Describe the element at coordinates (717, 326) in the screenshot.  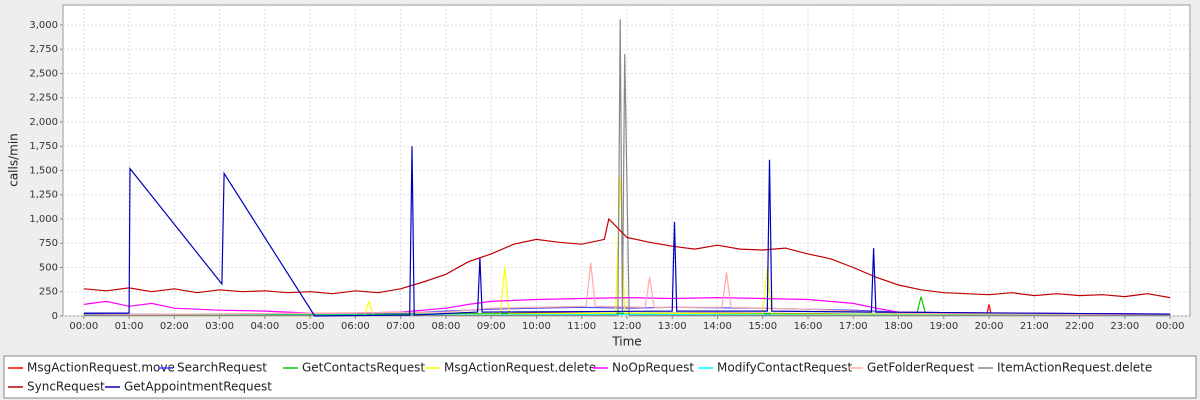
I see `x-tick-label: 14:00` at that location.